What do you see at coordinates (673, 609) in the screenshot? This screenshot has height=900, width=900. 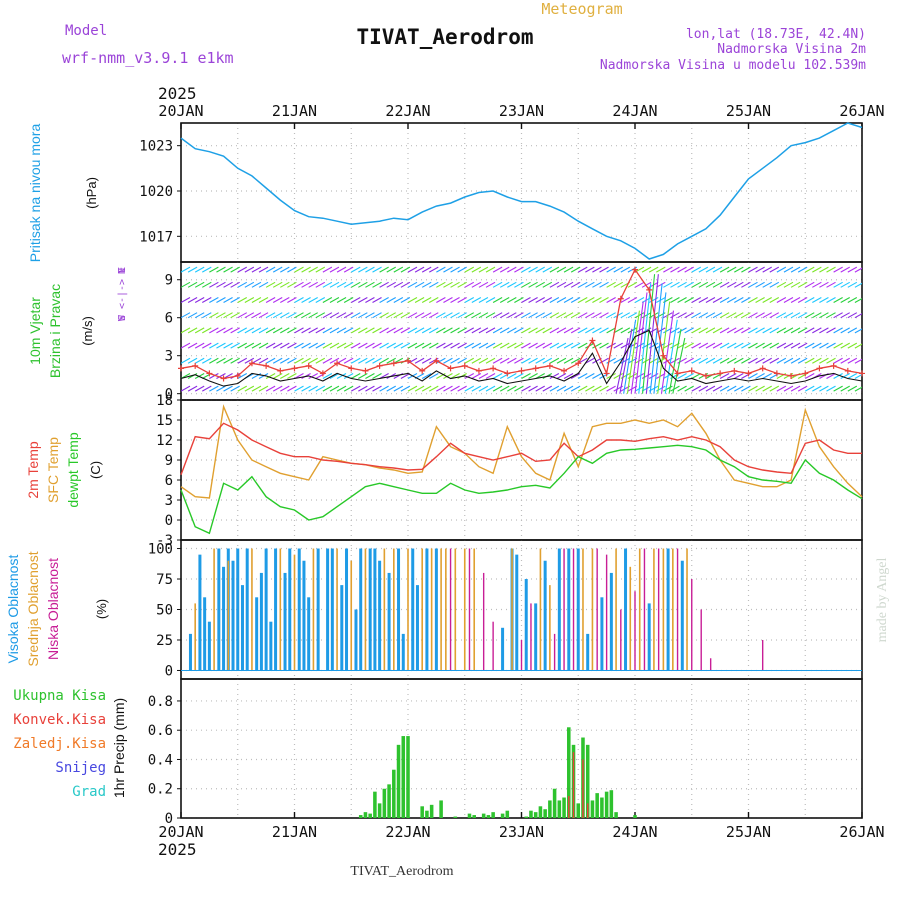 I see `mid-cloud-bar` at bounding box center [673, 609].